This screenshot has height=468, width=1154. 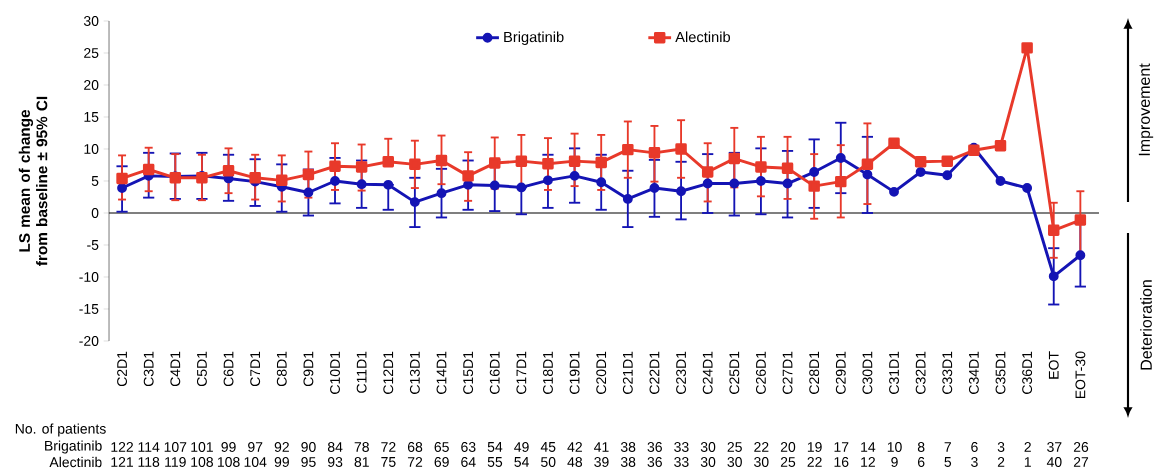 What do you see at coordinates (868, 462) in the screenshot?
I see `text: 12` at bounding box center [868, 462].